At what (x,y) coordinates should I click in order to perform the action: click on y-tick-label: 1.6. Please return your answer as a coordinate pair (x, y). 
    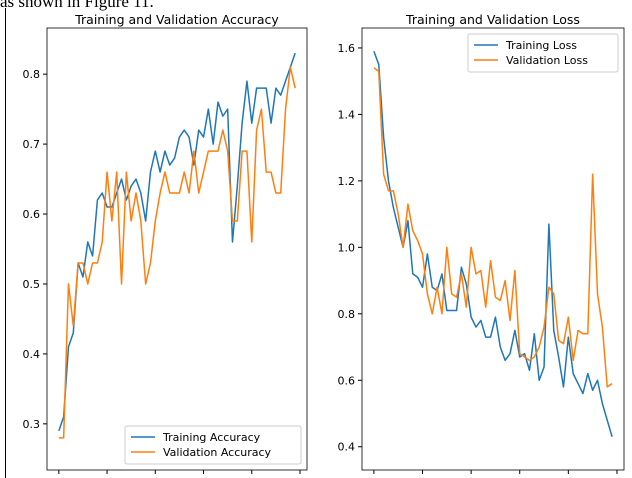
    Looking at the image, I should click on (347, 48).